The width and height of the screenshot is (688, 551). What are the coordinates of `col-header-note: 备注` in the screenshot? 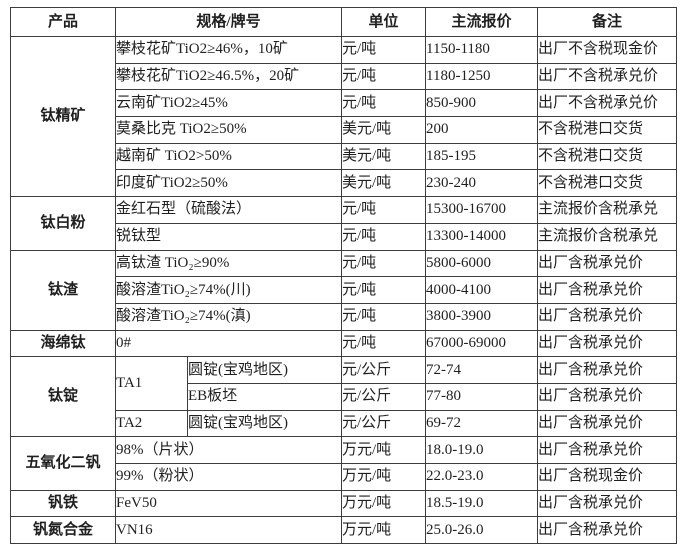 It's located at (607, 22).